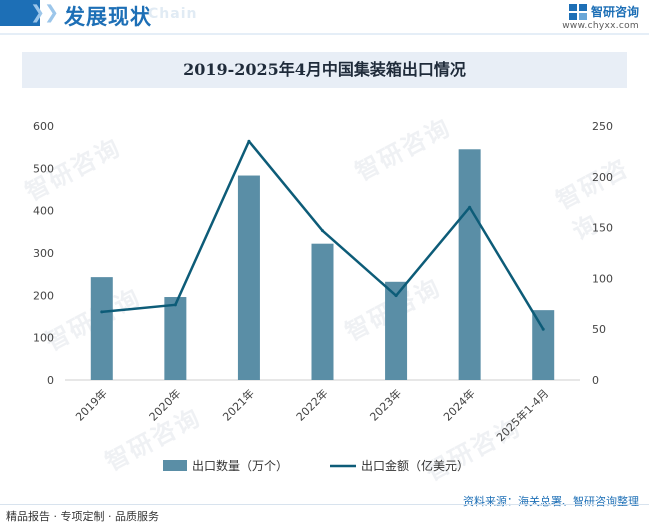 This screenshot has width=649, height=524. I want to click on brand: 智研咨询 www.chyxx.com, so click(600, 17).